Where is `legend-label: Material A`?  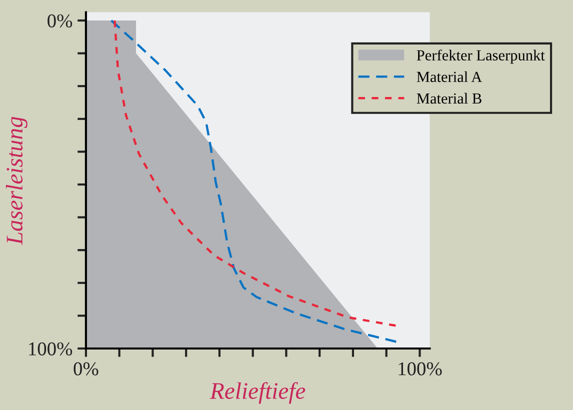 legend-label: Material A is located at coordinates (449, 76).